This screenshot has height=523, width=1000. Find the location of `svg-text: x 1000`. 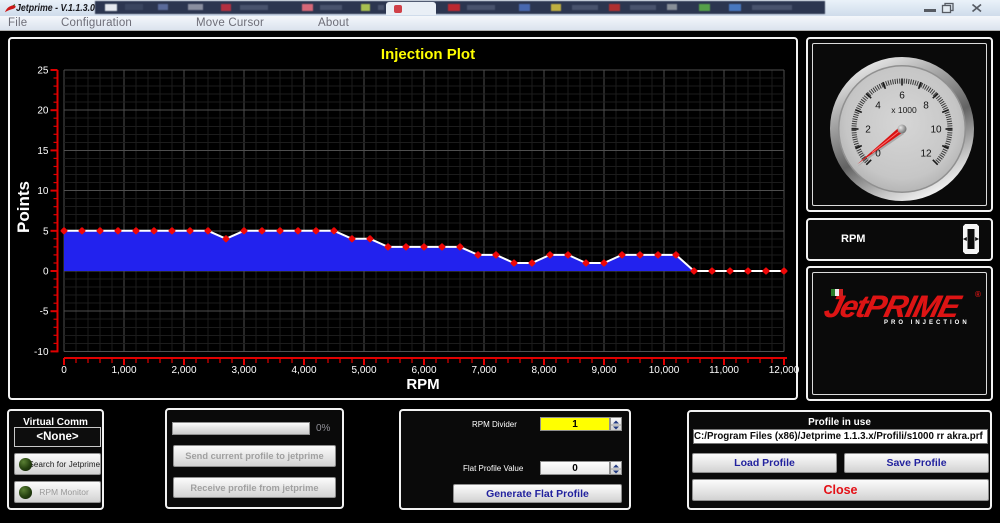

svg-text: x 1000 is located at coordinates (904, 110).